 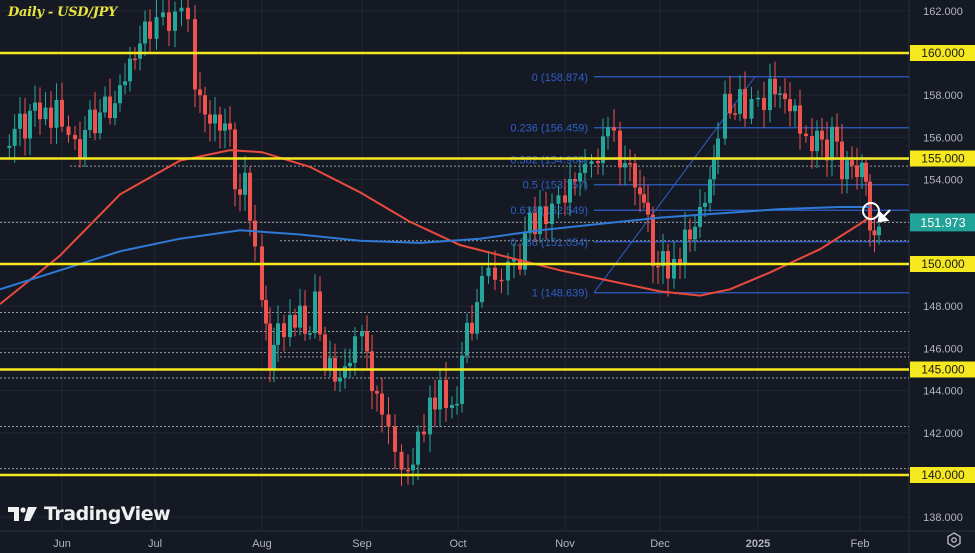 I want to click on current-price-text: 151.973, so click(x=942, y=223).